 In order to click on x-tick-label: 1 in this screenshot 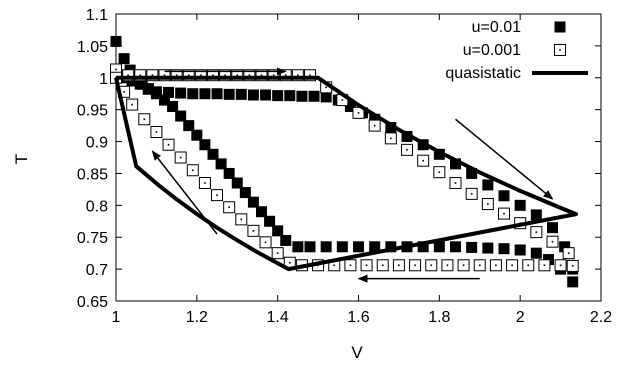, I will do `click(116, 317)`.